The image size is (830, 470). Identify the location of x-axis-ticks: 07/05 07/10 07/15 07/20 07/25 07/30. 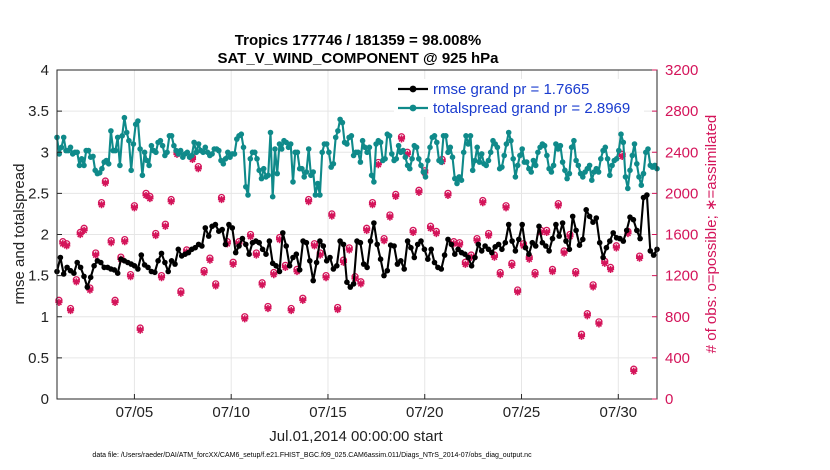
(376, 407).